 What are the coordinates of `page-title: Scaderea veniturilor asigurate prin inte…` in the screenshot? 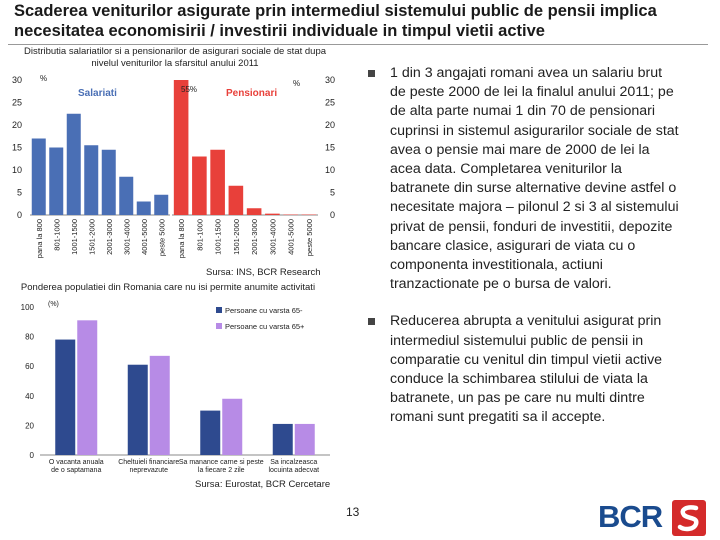 It's located at (335, 21).